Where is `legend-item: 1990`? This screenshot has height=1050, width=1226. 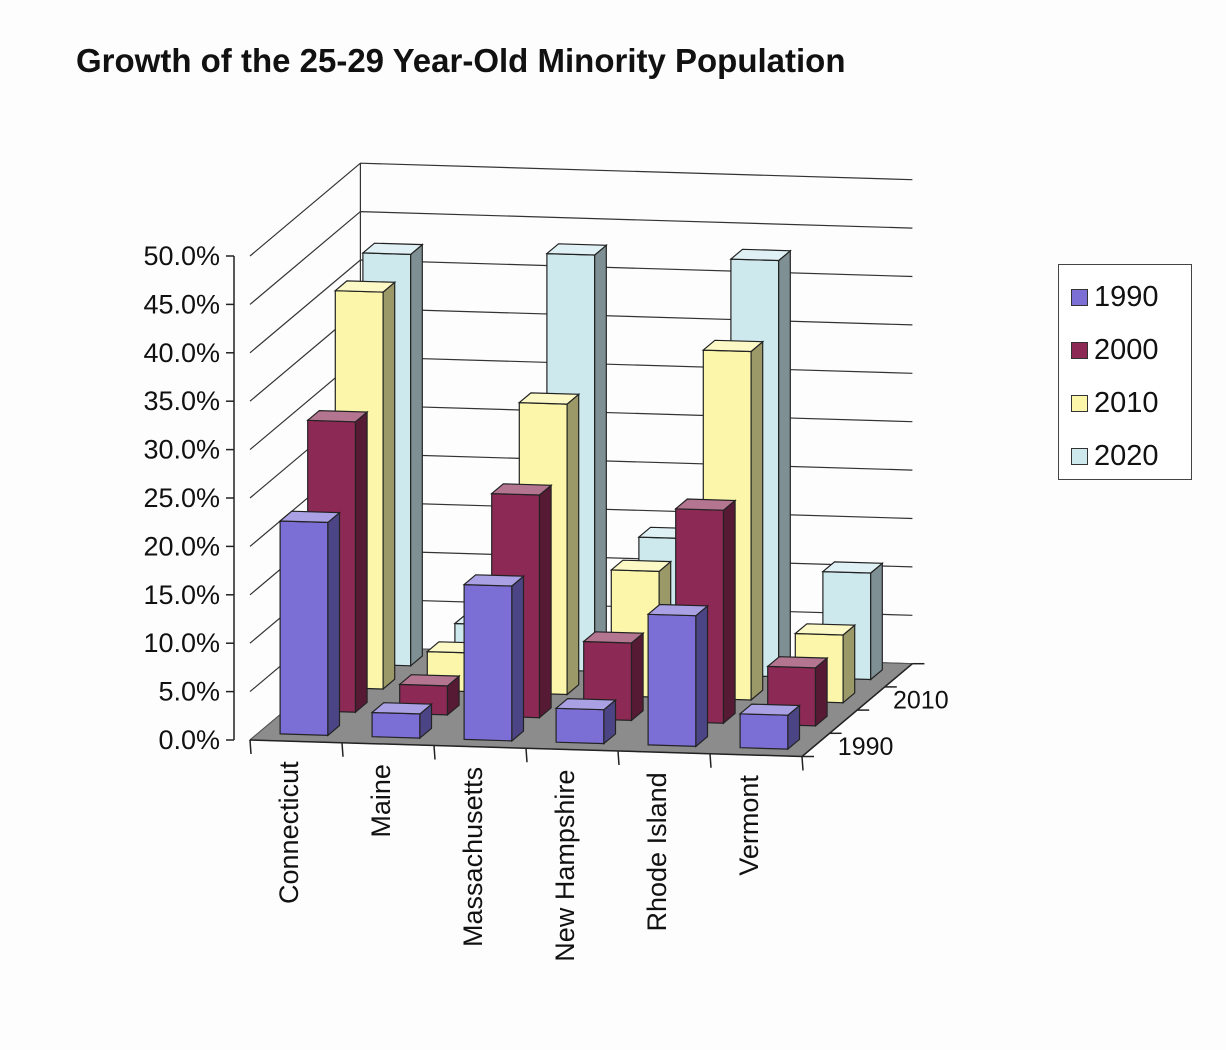
legend-item: 1990 is located at coordinates (1115, 296).